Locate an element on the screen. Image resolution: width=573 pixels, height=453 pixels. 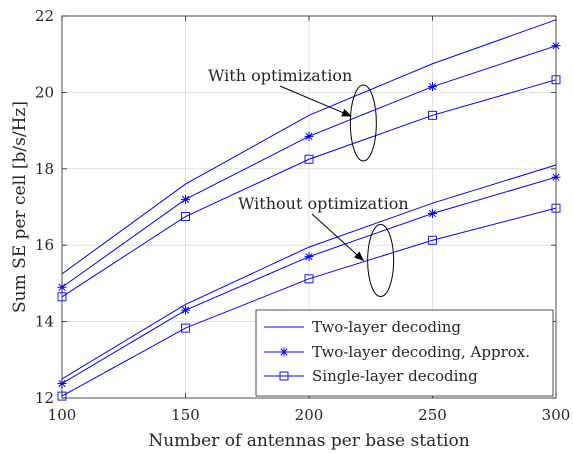
legend-label: Single-layer decoding is located at coordinates (395, 376).